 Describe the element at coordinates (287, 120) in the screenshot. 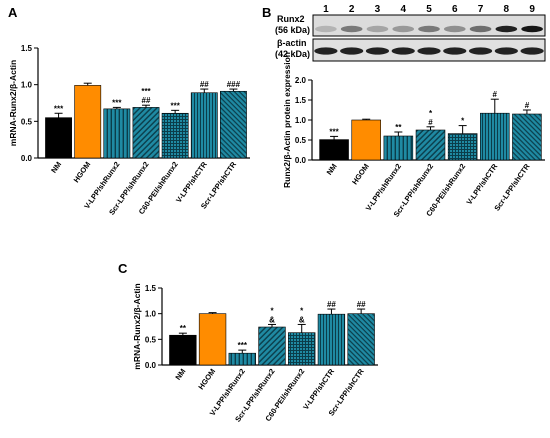

I see `y-axis-label: Runx2/β-Actin protein expression` at that location.